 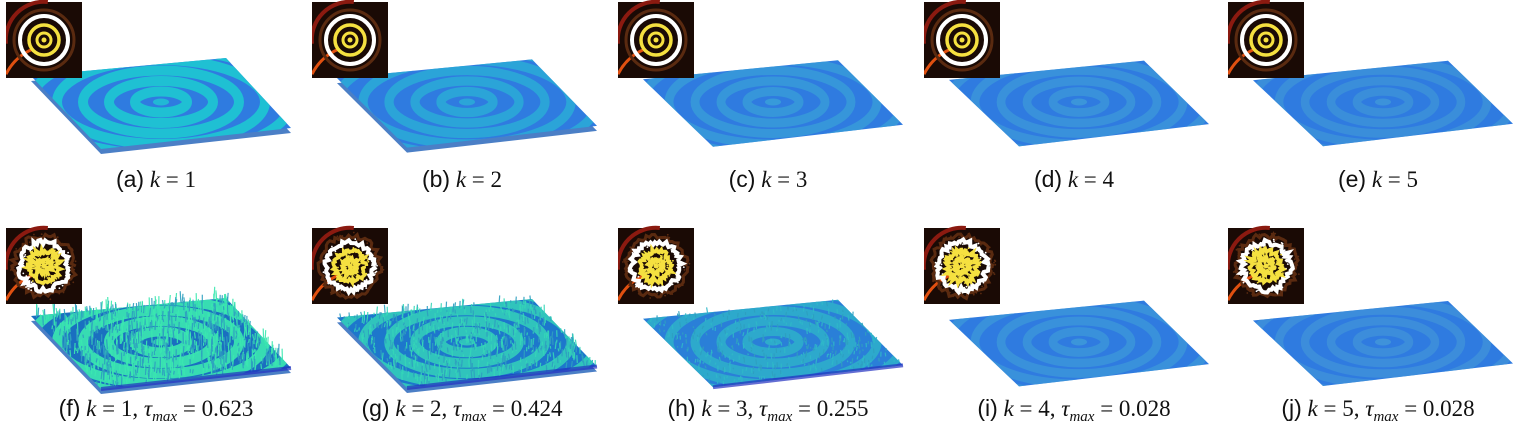 What do you see at coordinates (537, 408) in the screenshot?
I see `tau-value: 0.424` at bounding box center [537, 408].